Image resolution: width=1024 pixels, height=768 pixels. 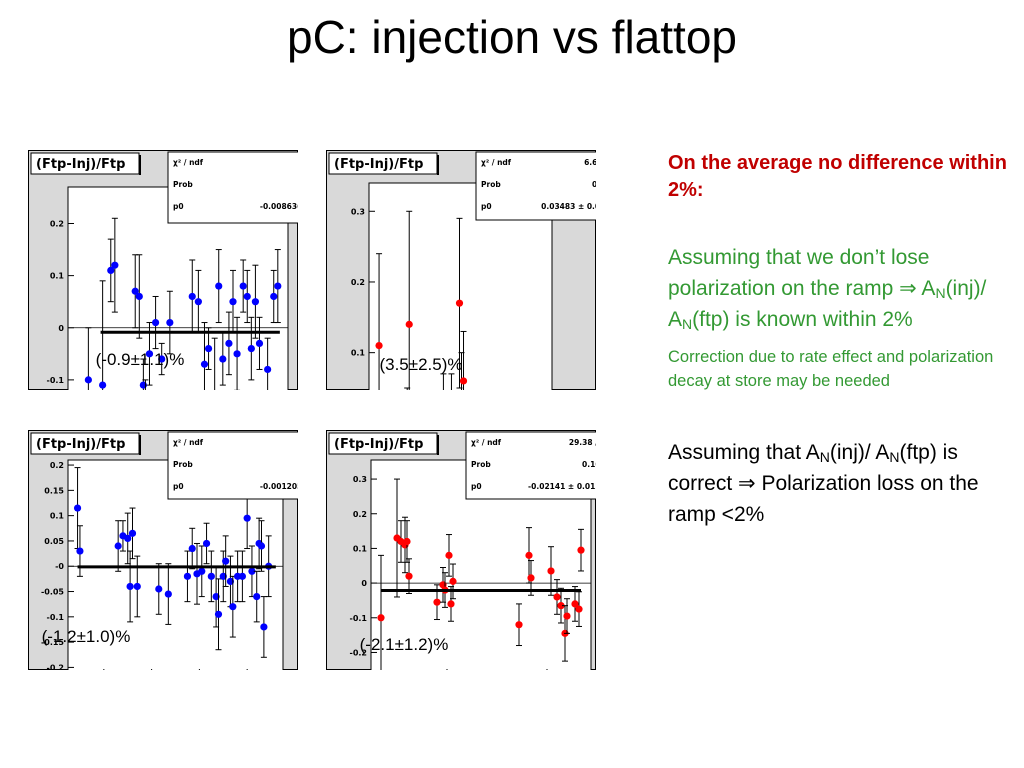 I want to click on stats-value: 0.03483 ± 0.02468, so click(x=568, y=206).